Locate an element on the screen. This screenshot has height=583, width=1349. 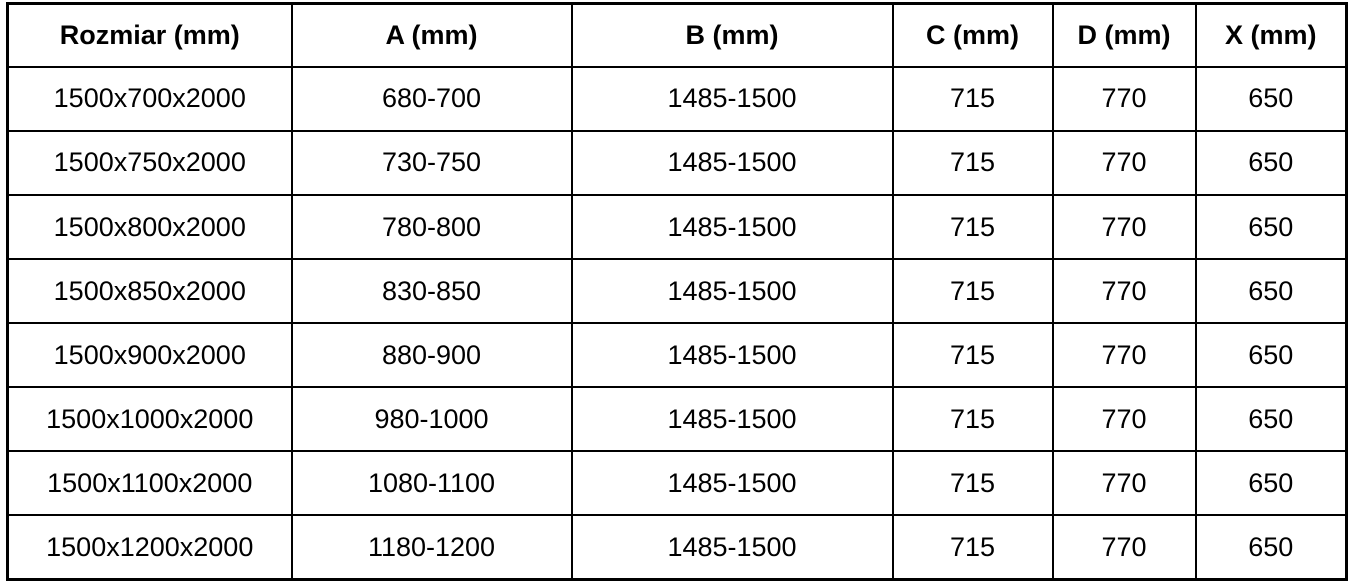
table-row: 1500x850x2000 830-850 1485-1500 715 770 650 is located at coordinates (677, 291).